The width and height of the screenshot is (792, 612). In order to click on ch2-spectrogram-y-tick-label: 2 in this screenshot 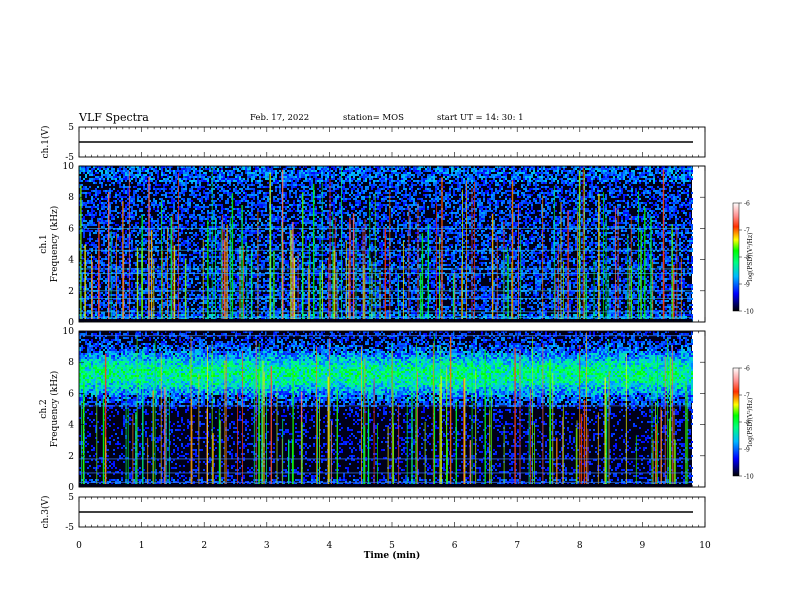, I will do `click(71, 457)`.